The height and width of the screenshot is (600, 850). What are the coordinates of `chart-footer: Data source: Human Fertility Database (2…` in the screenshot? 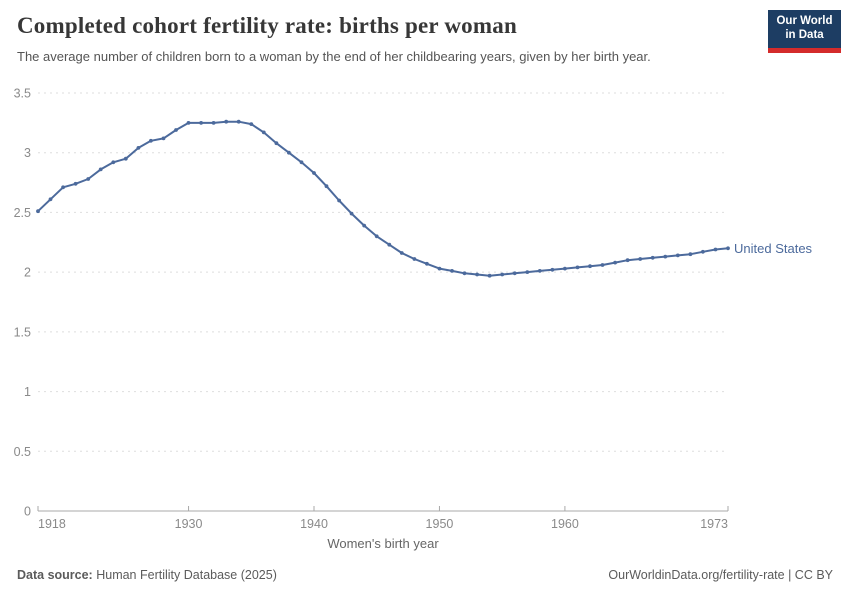 It's located at (425, 575).